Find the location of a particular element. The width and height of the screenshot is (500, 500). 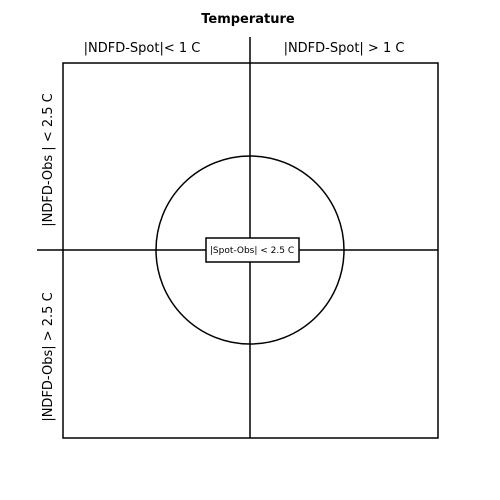

center-circle is located at coordinates (250, 250).